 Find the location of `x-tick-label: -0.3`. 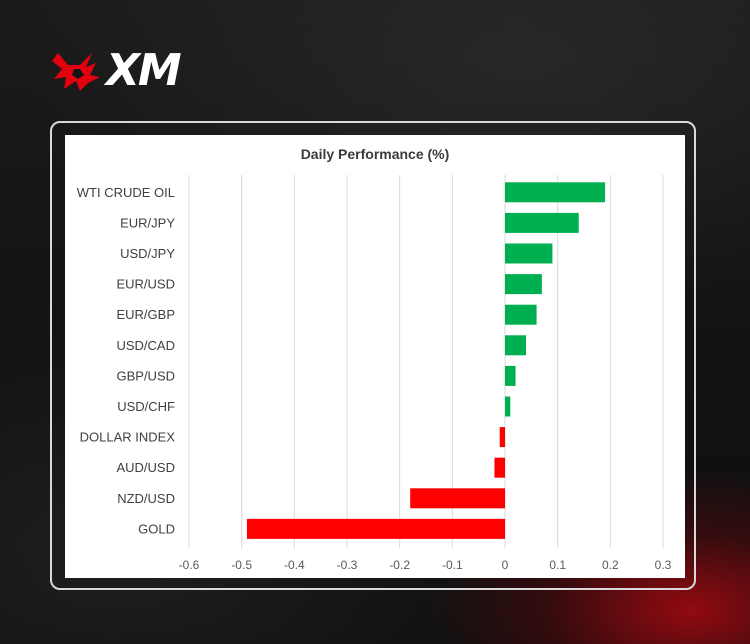

x-tick-label: -0.3 is located at coordinates (347, 565).